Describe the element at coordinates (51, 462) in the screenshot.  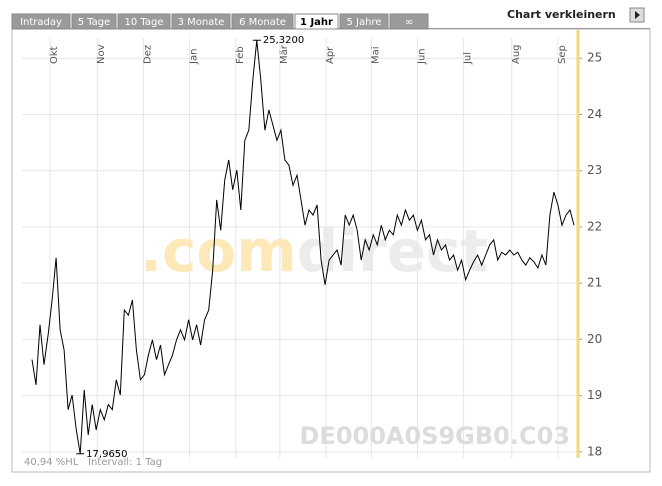
I see `range-info: 40,94 %HL` at that location.